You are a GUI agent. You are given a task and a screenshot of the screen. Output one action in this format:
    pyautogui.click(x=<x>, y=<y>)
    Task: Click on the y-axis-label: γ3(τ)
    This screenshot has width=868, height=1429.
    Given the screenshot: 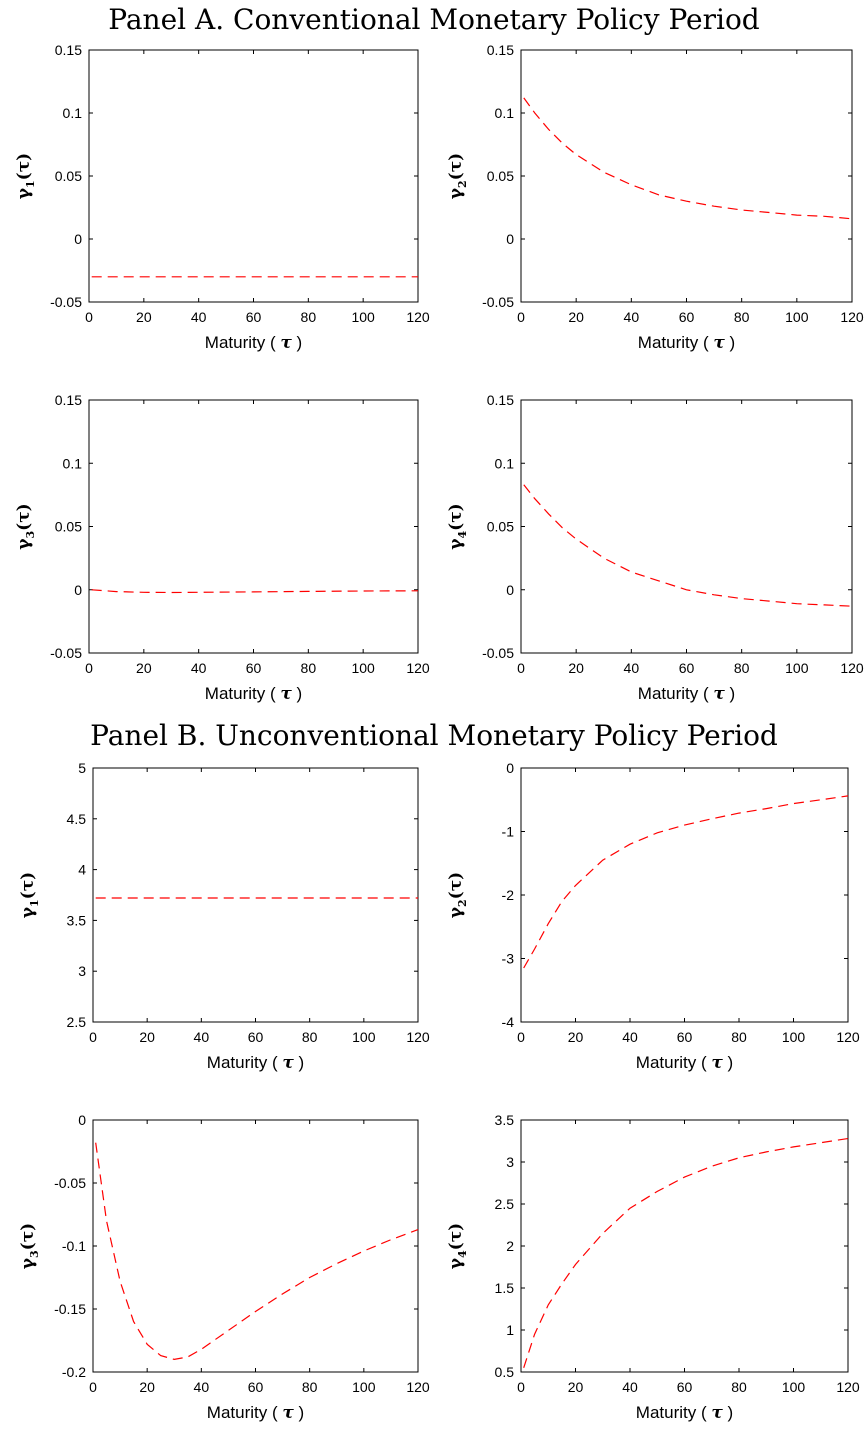 What is the action you would take?
    pyautogui.click(x=25, y=526)
    